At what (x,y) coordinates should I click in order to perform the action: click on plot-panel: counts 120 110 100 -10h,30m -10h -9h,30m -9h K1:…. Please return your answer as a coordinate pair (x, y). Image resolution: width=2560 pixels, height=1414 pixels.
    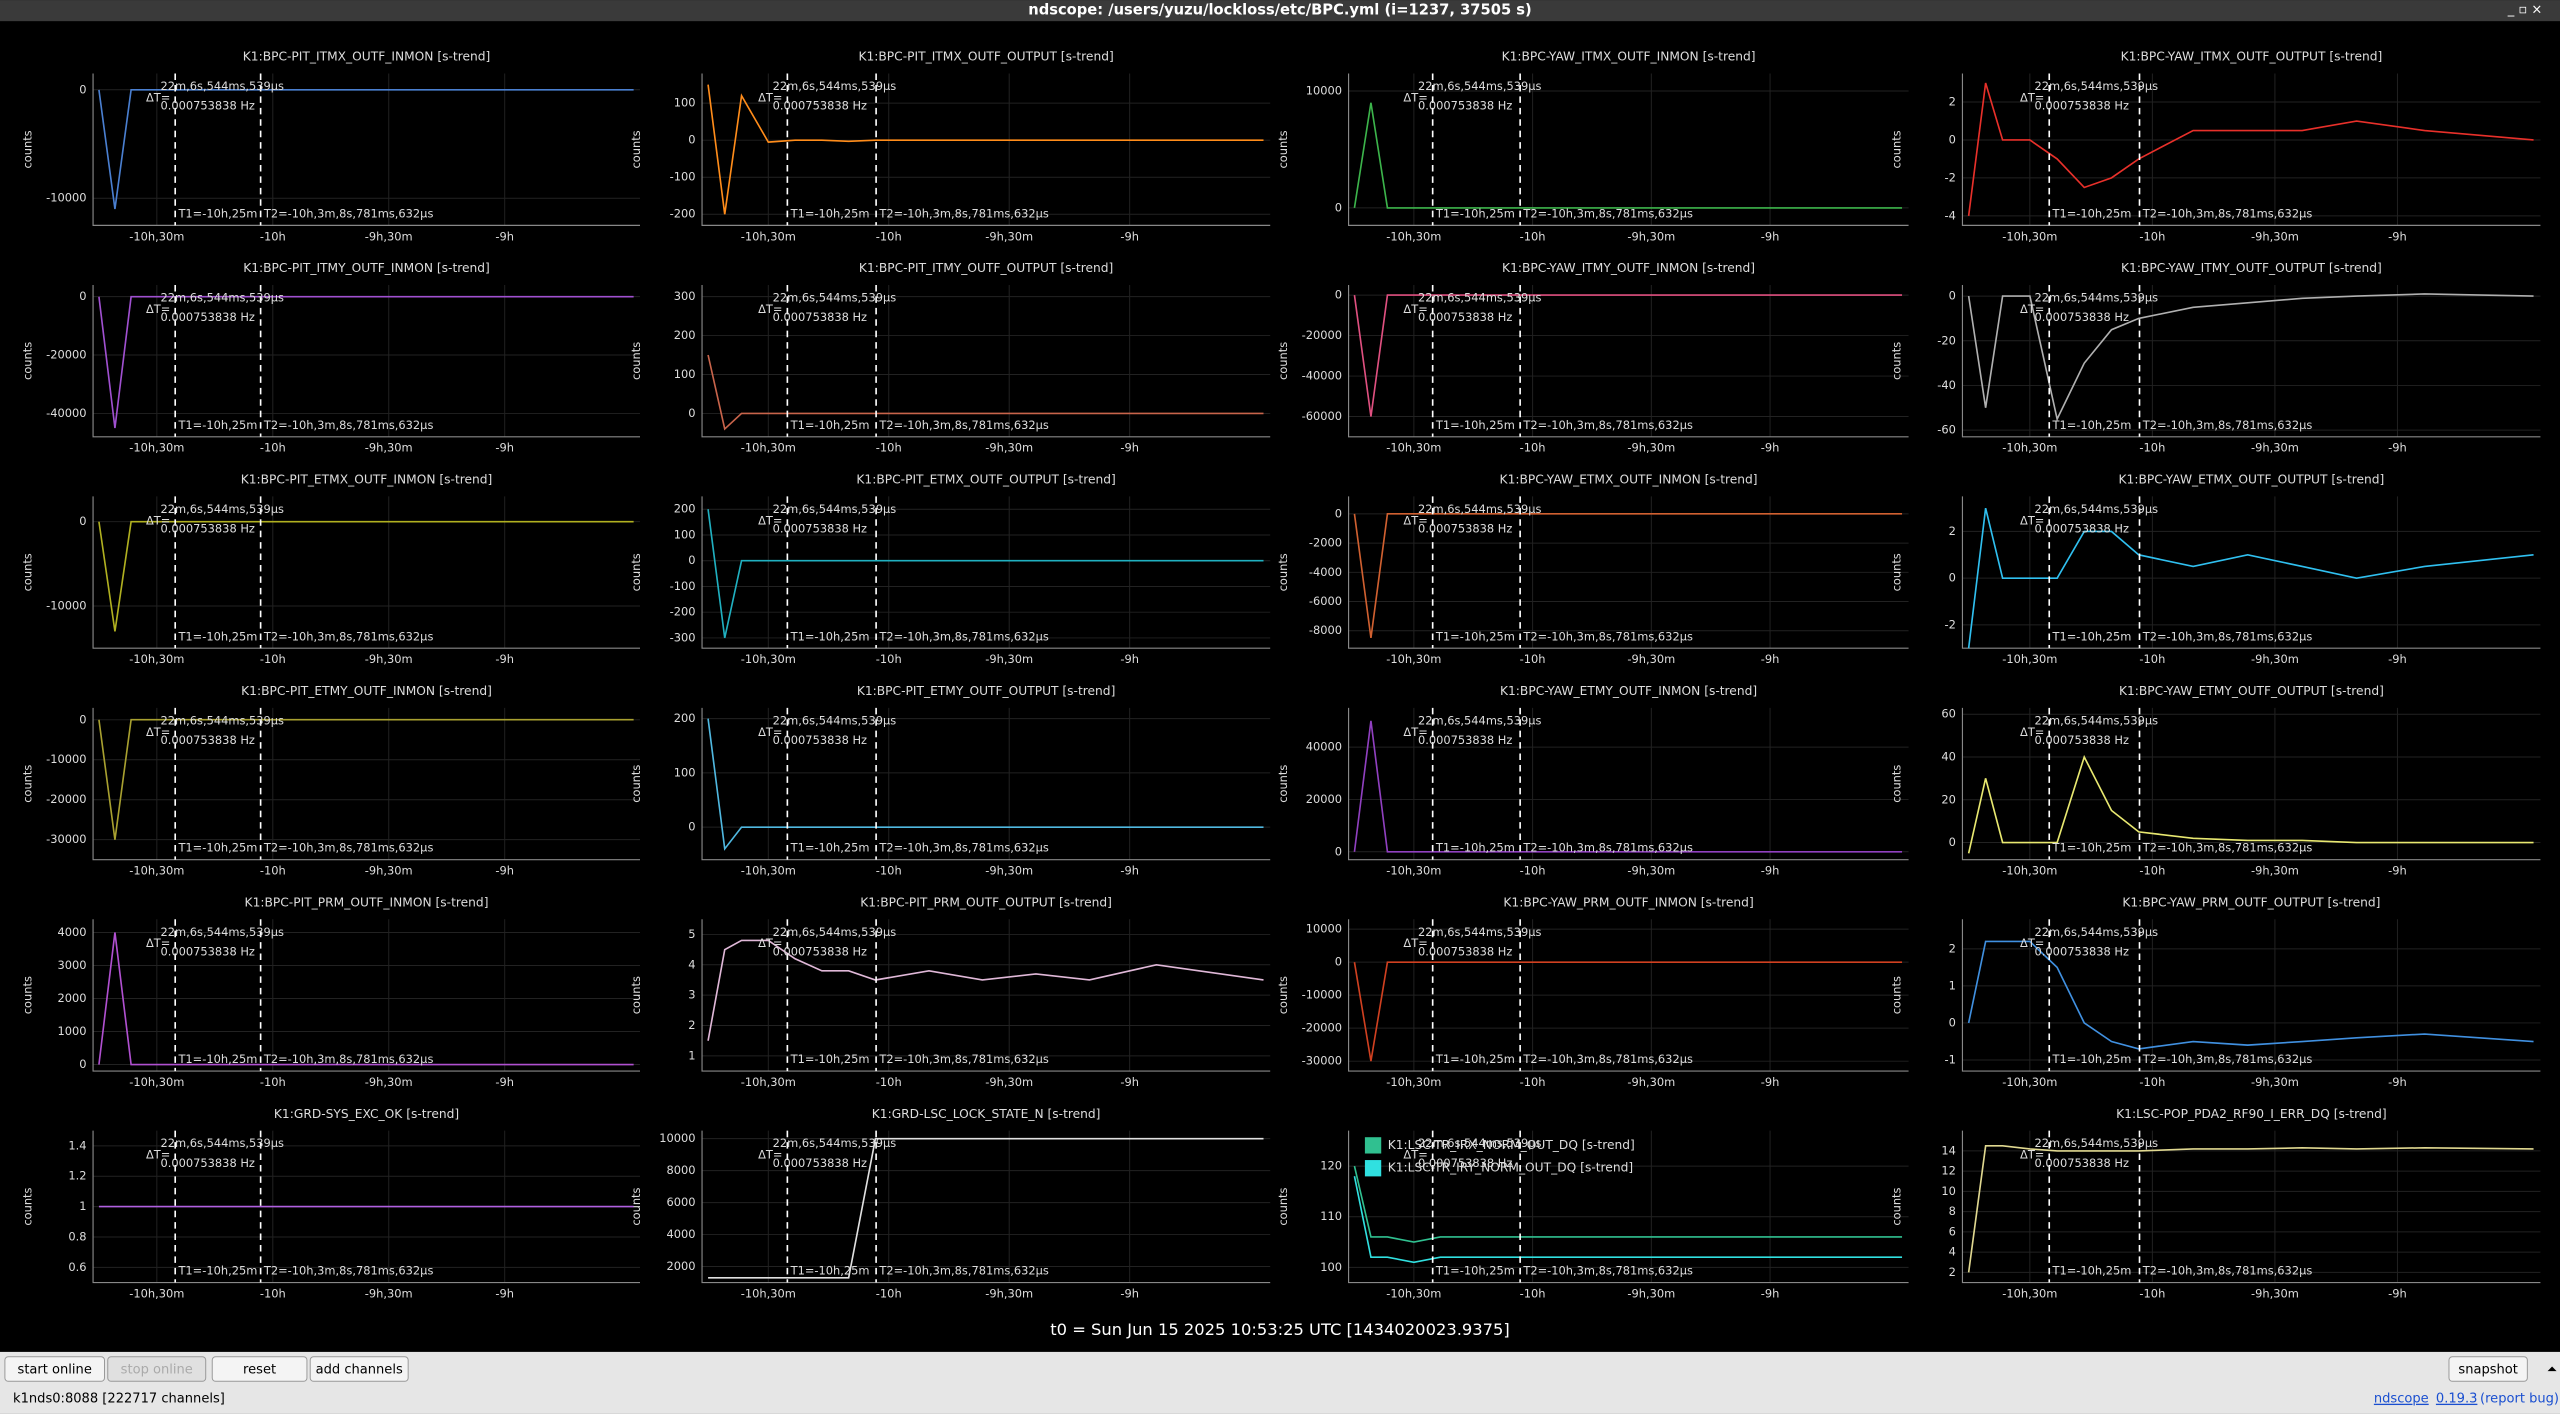
    Looking at the image, I should click on (1592, 1215).